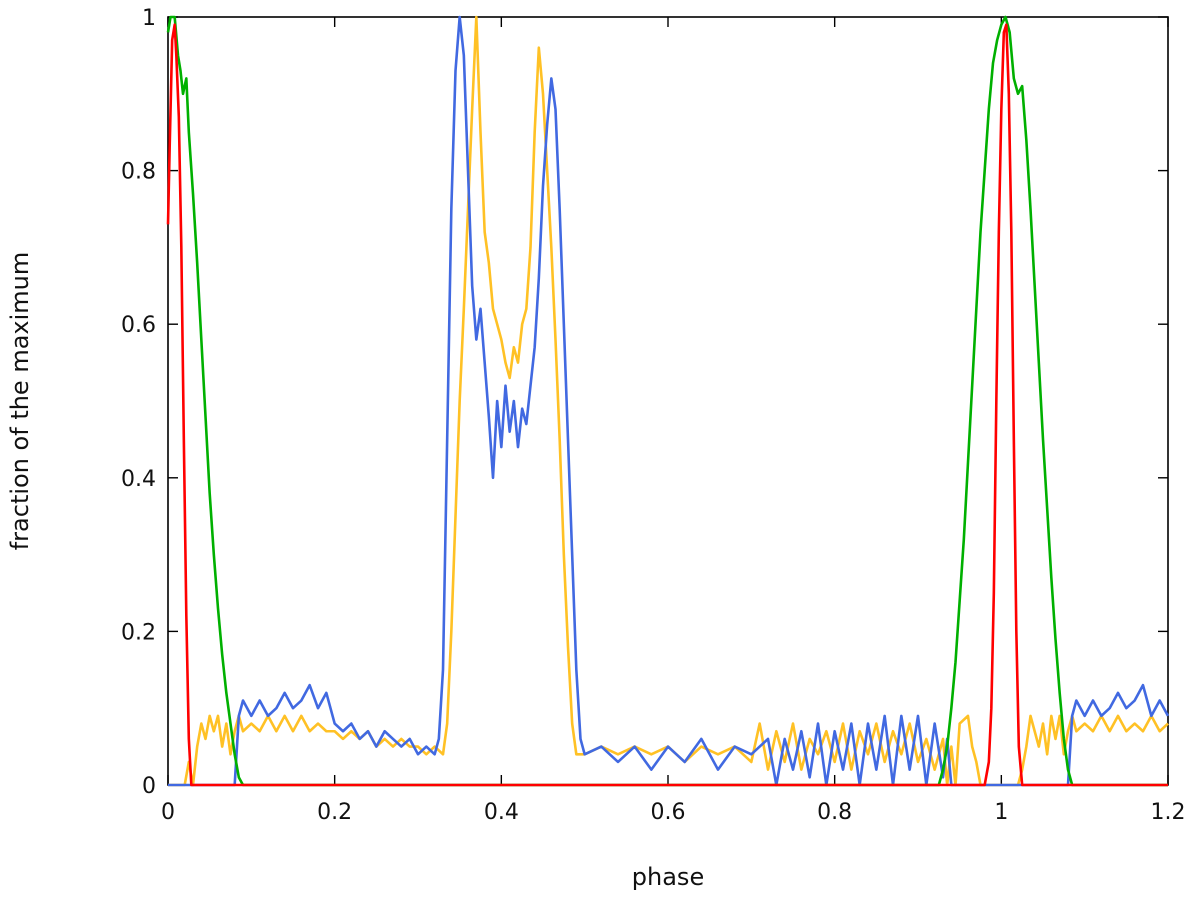  I want to click on x-tick-label: 1.2, so click(1168, 812).